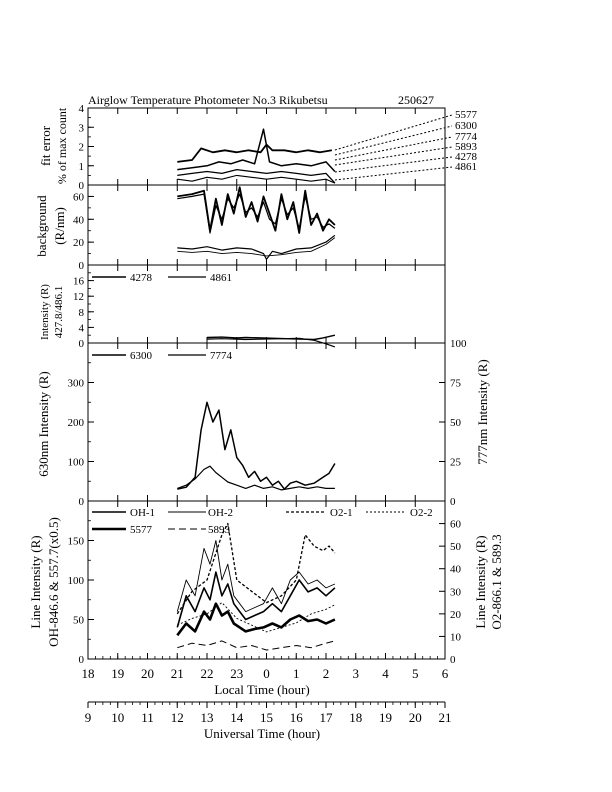 This screenshot has width=612, height=792. I want to click on x-tick-label-local: 18, so click(88, 673).